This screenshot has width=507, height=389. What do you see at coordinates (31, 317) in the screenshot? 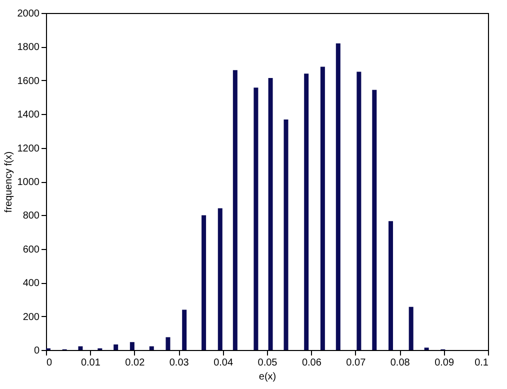
I see `y-tick-label: 200` at bounding box center [31, 317].